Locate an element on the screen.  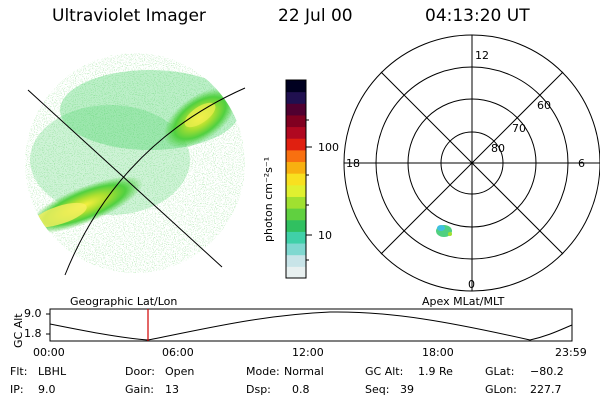
timeline-right-caption: Apex MLat/MLT is located at coordinates (463, 301).